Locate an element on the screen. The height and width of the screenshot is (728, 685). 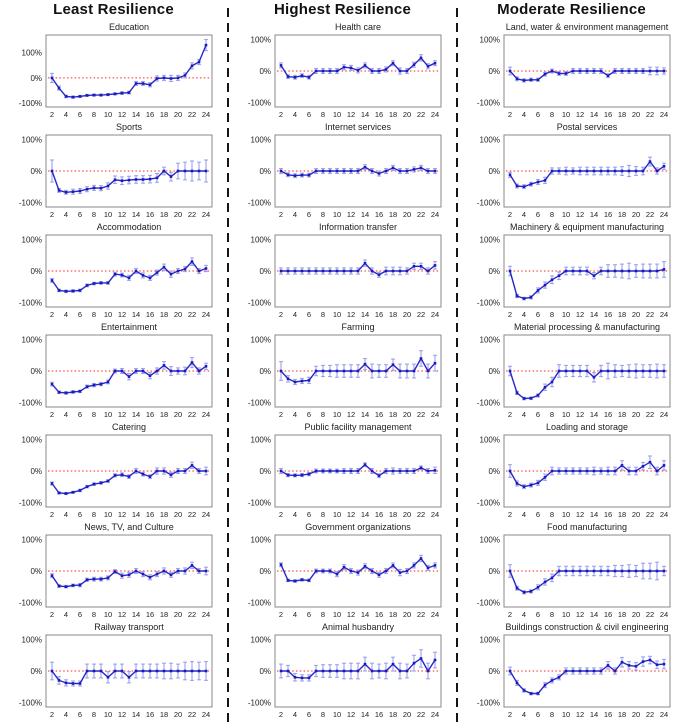
chart-title: Loading and storage is located at coordinates (587, 427).